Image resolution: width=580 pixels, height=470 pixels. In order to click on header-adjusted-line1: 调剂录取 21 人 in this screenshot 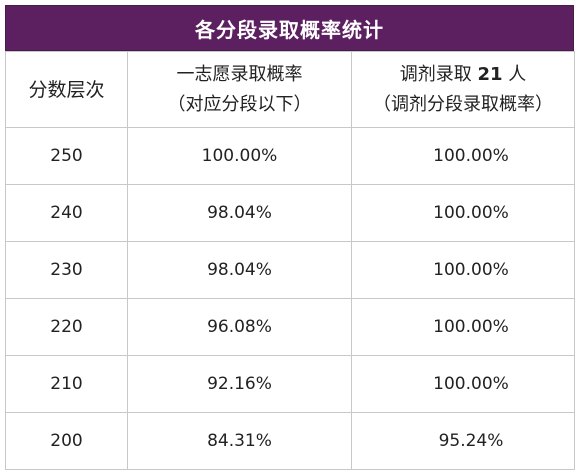, I will do `click(463, 75)`.